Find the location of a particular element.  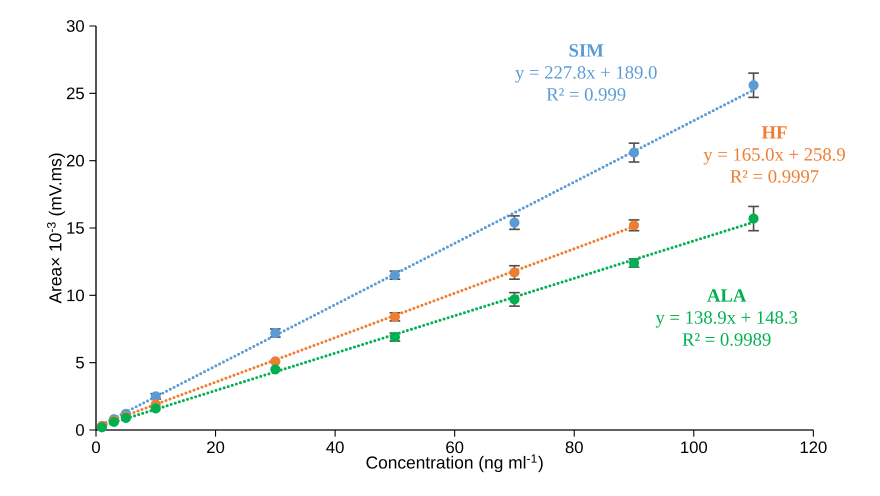

y-tick-label: 20 is located at coordinates (75, 160).